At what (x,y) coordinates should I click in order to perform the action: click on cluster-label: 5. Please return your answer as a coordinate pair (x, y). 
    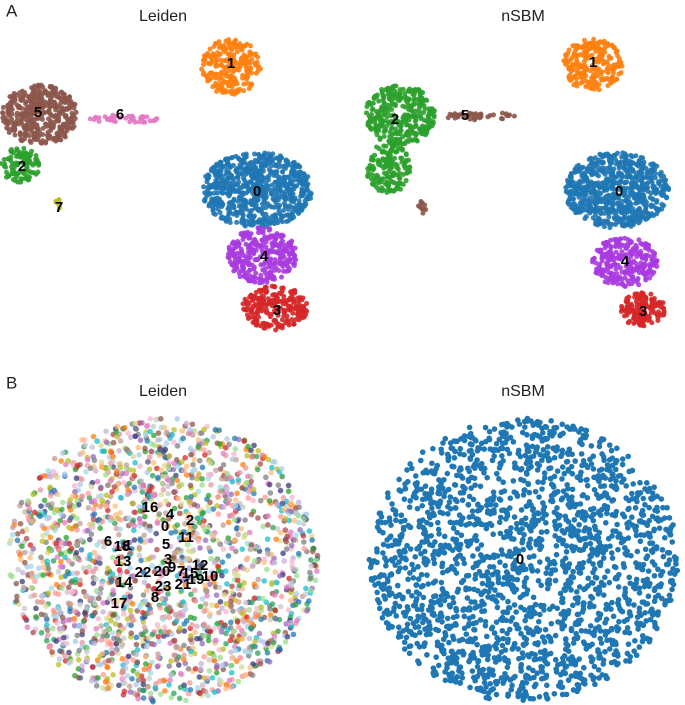
    Looking at the image, I should click on (465, 115).